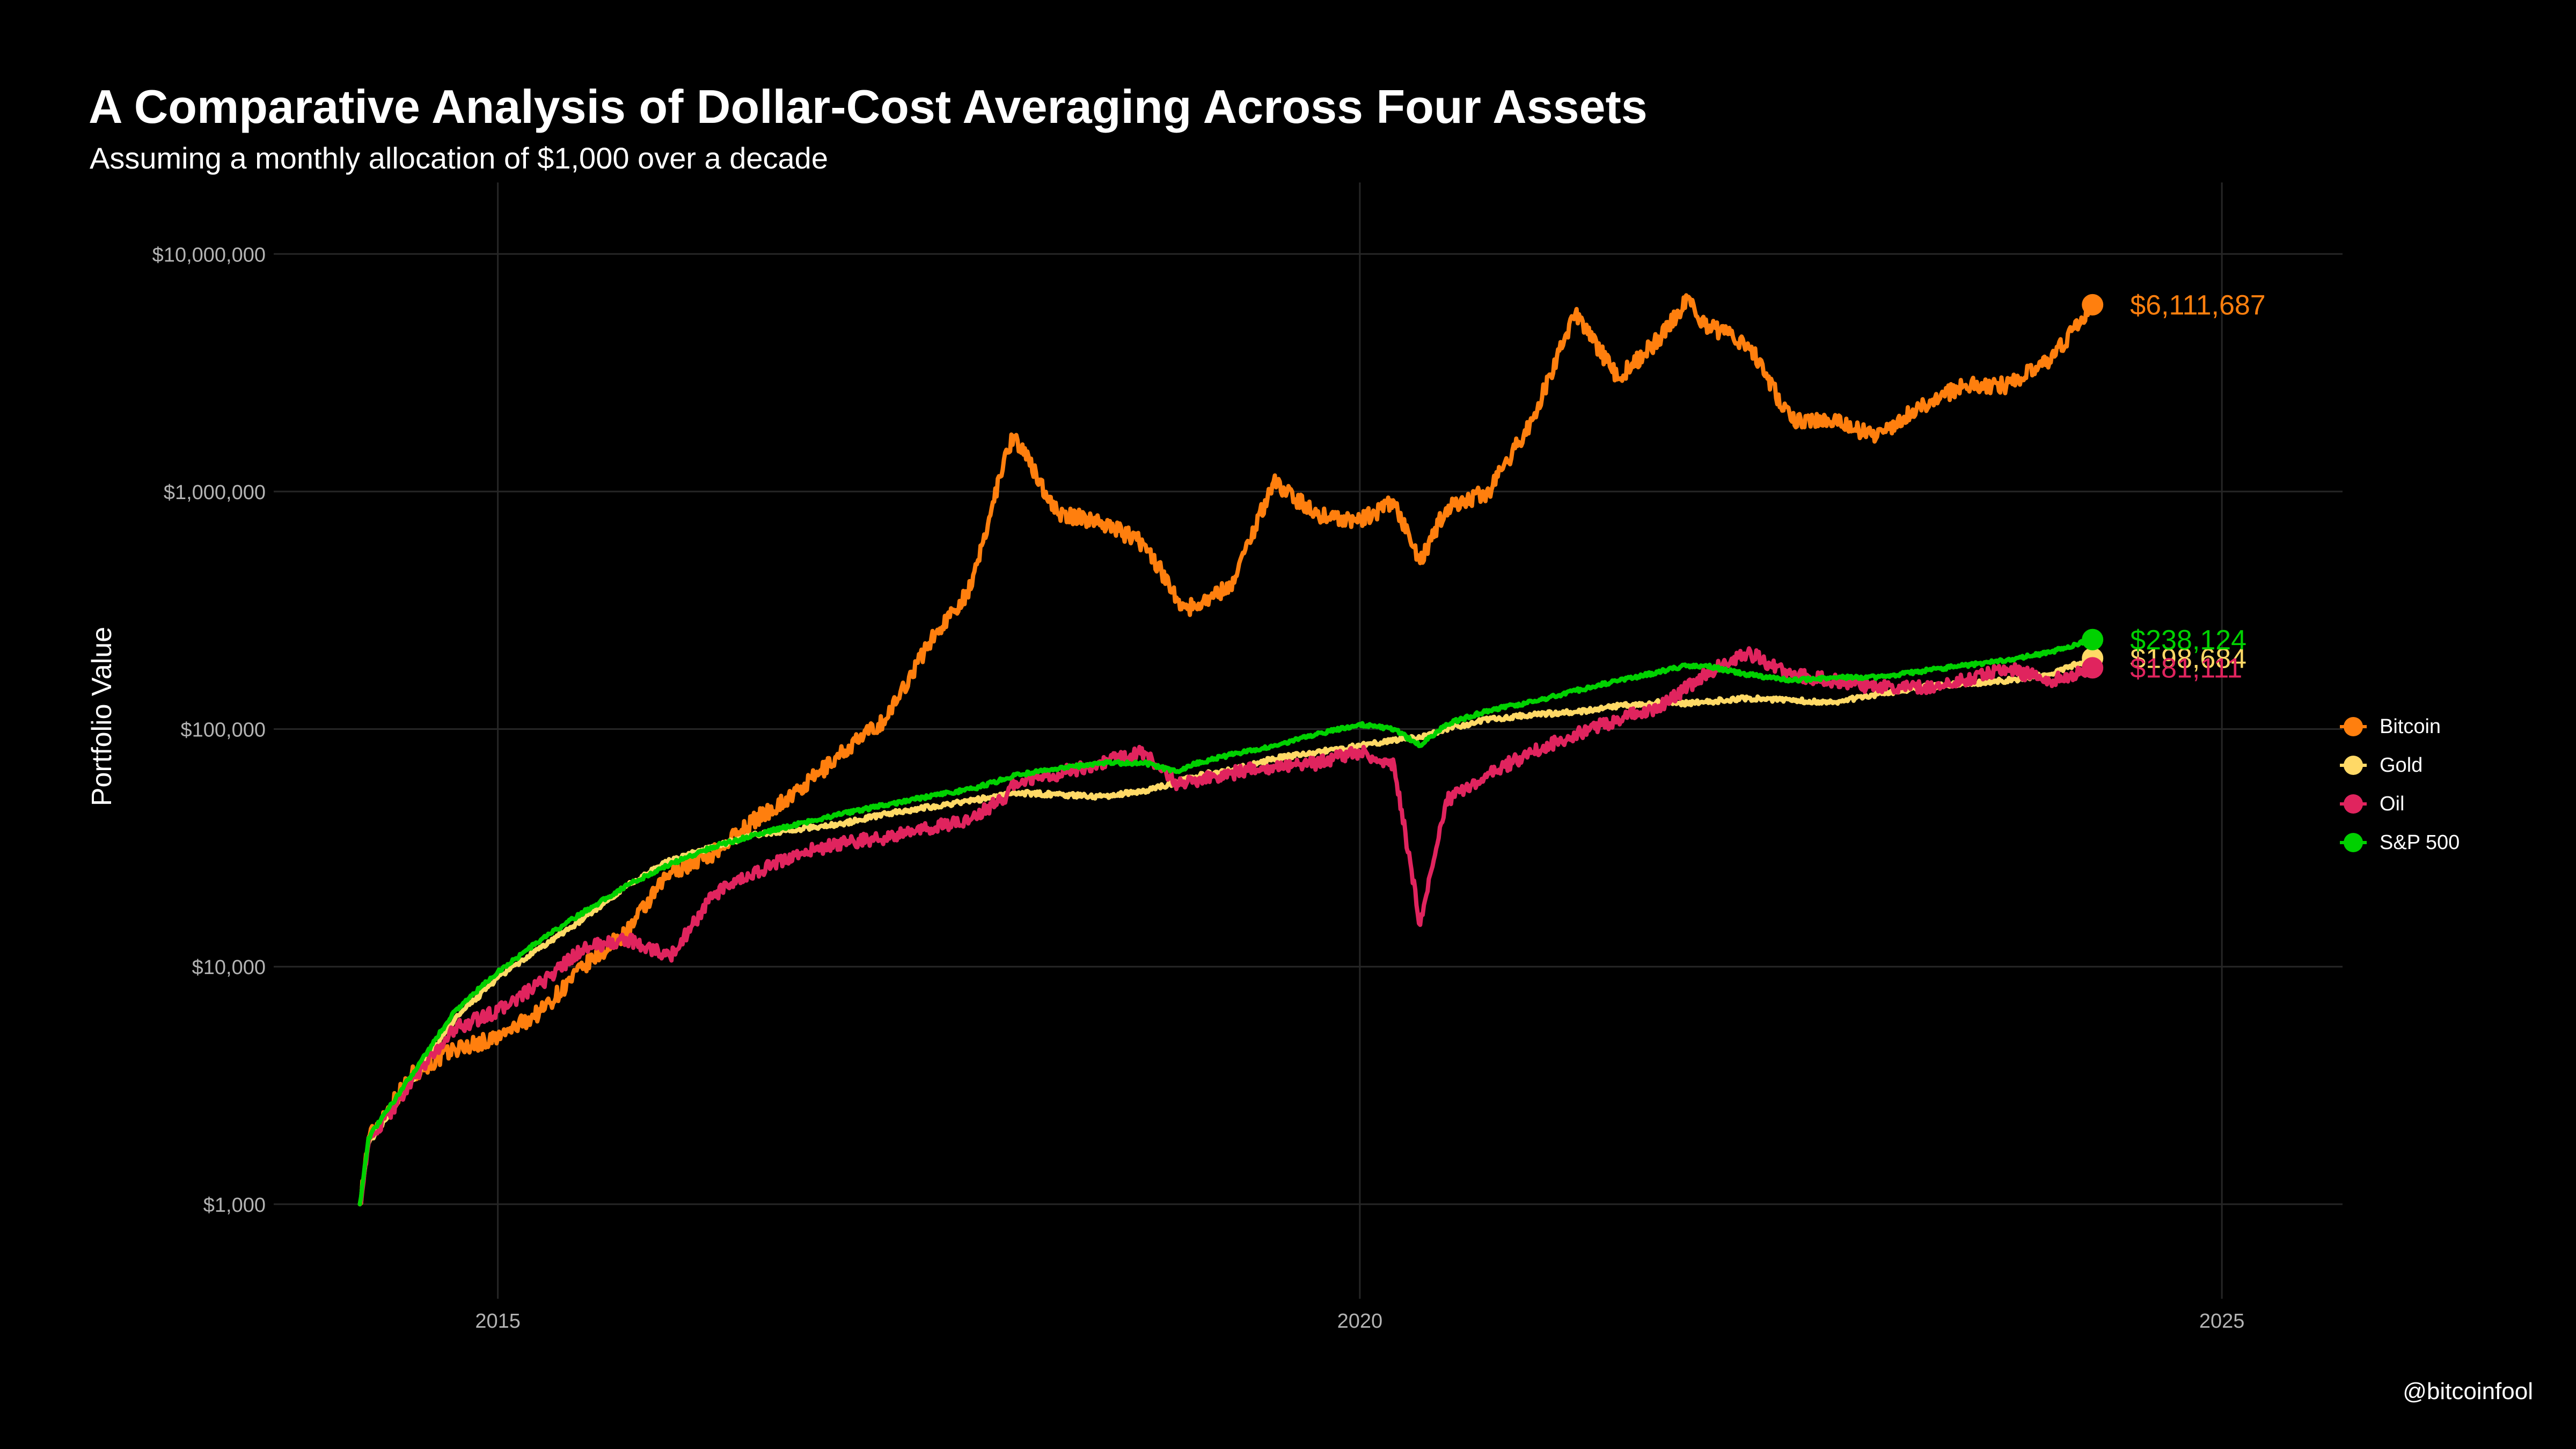  What do you see at coordinates (2420, 842) in the screenshot?
I see `legend-label: S&P 500` at bounding box center [2420, 842].